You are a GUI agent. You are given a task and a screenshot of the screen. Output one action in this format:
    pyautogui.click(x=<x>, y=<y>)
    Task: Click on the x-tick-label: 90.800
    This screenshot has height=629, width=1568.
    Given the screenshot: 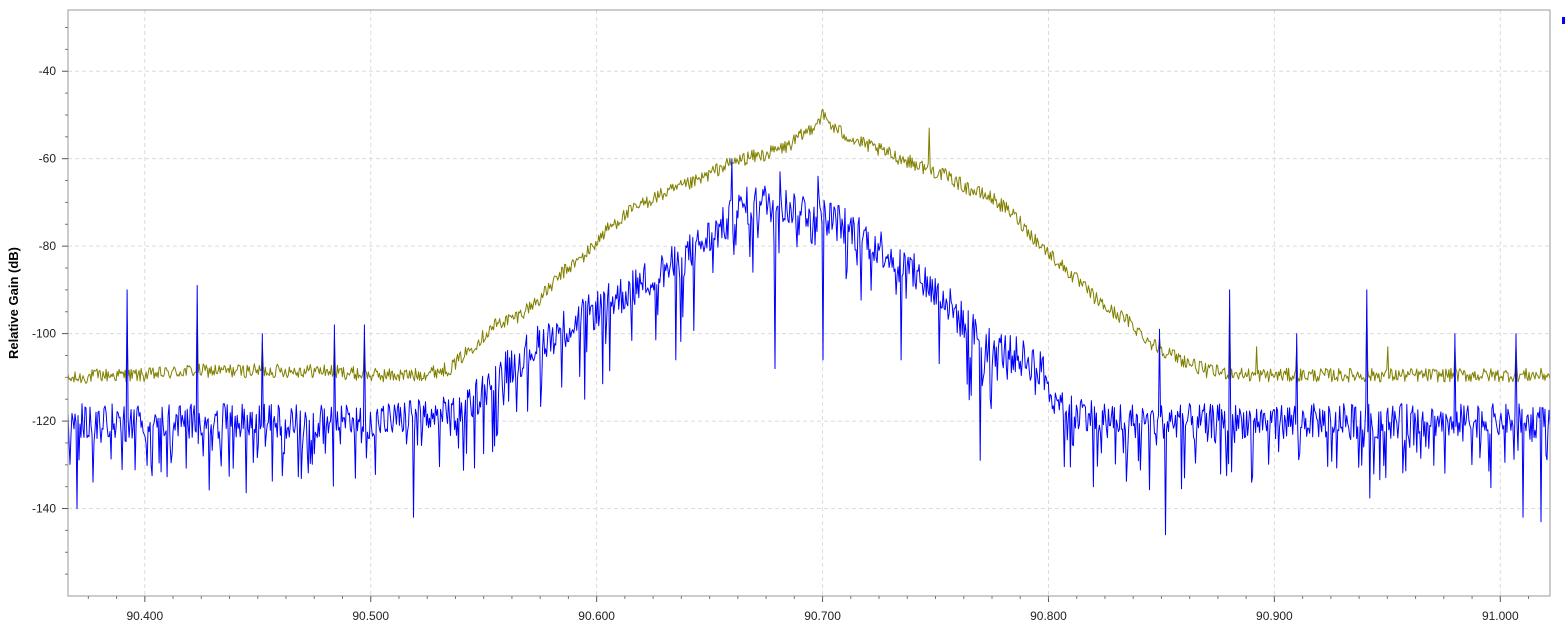 What is the action you would take?
    pyautogui.click(x=1048, y=616)
    